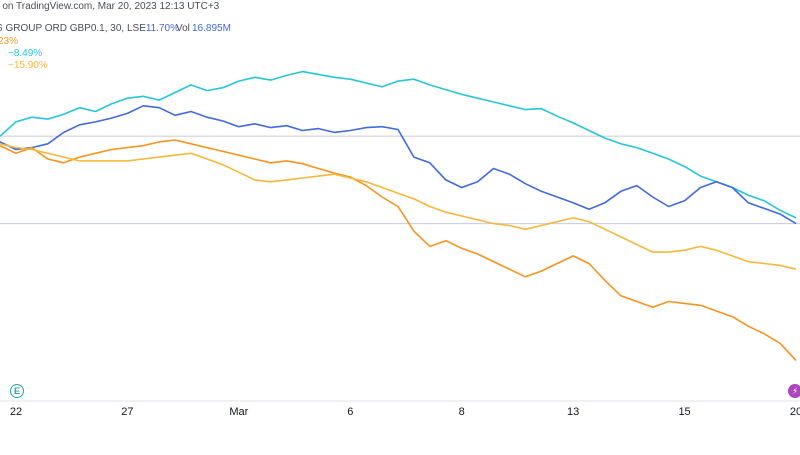  What do you see at coordinates (211, 28) in the screenshot?
I see `volume-value: 16.895M` at bounding box center [211, 28].